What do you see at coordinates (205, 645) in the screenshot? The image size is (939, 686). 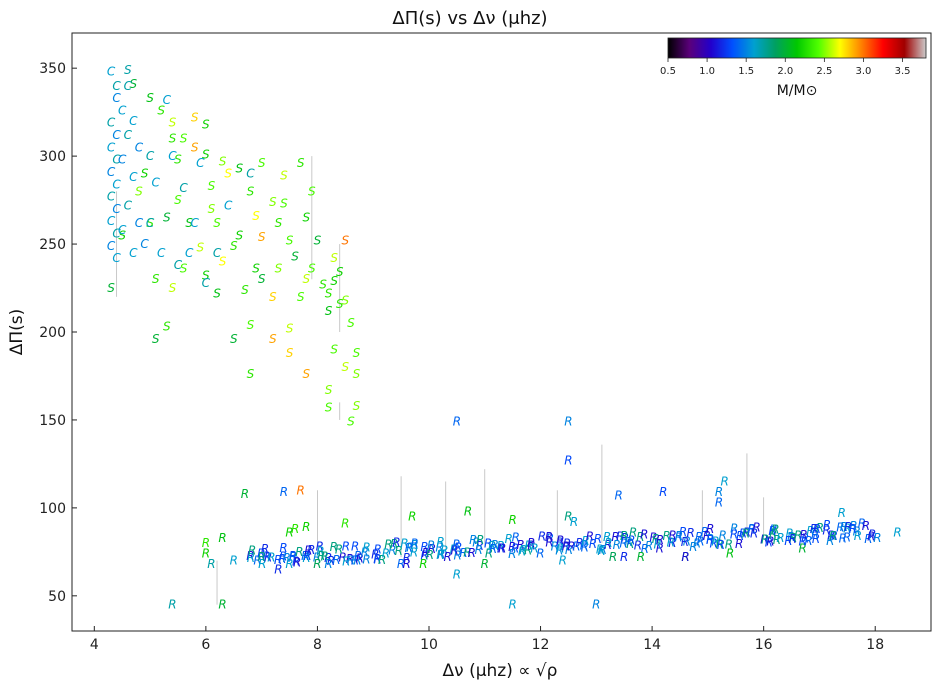 I see `x-tick-label: 6` at bounding box center [205, 645].